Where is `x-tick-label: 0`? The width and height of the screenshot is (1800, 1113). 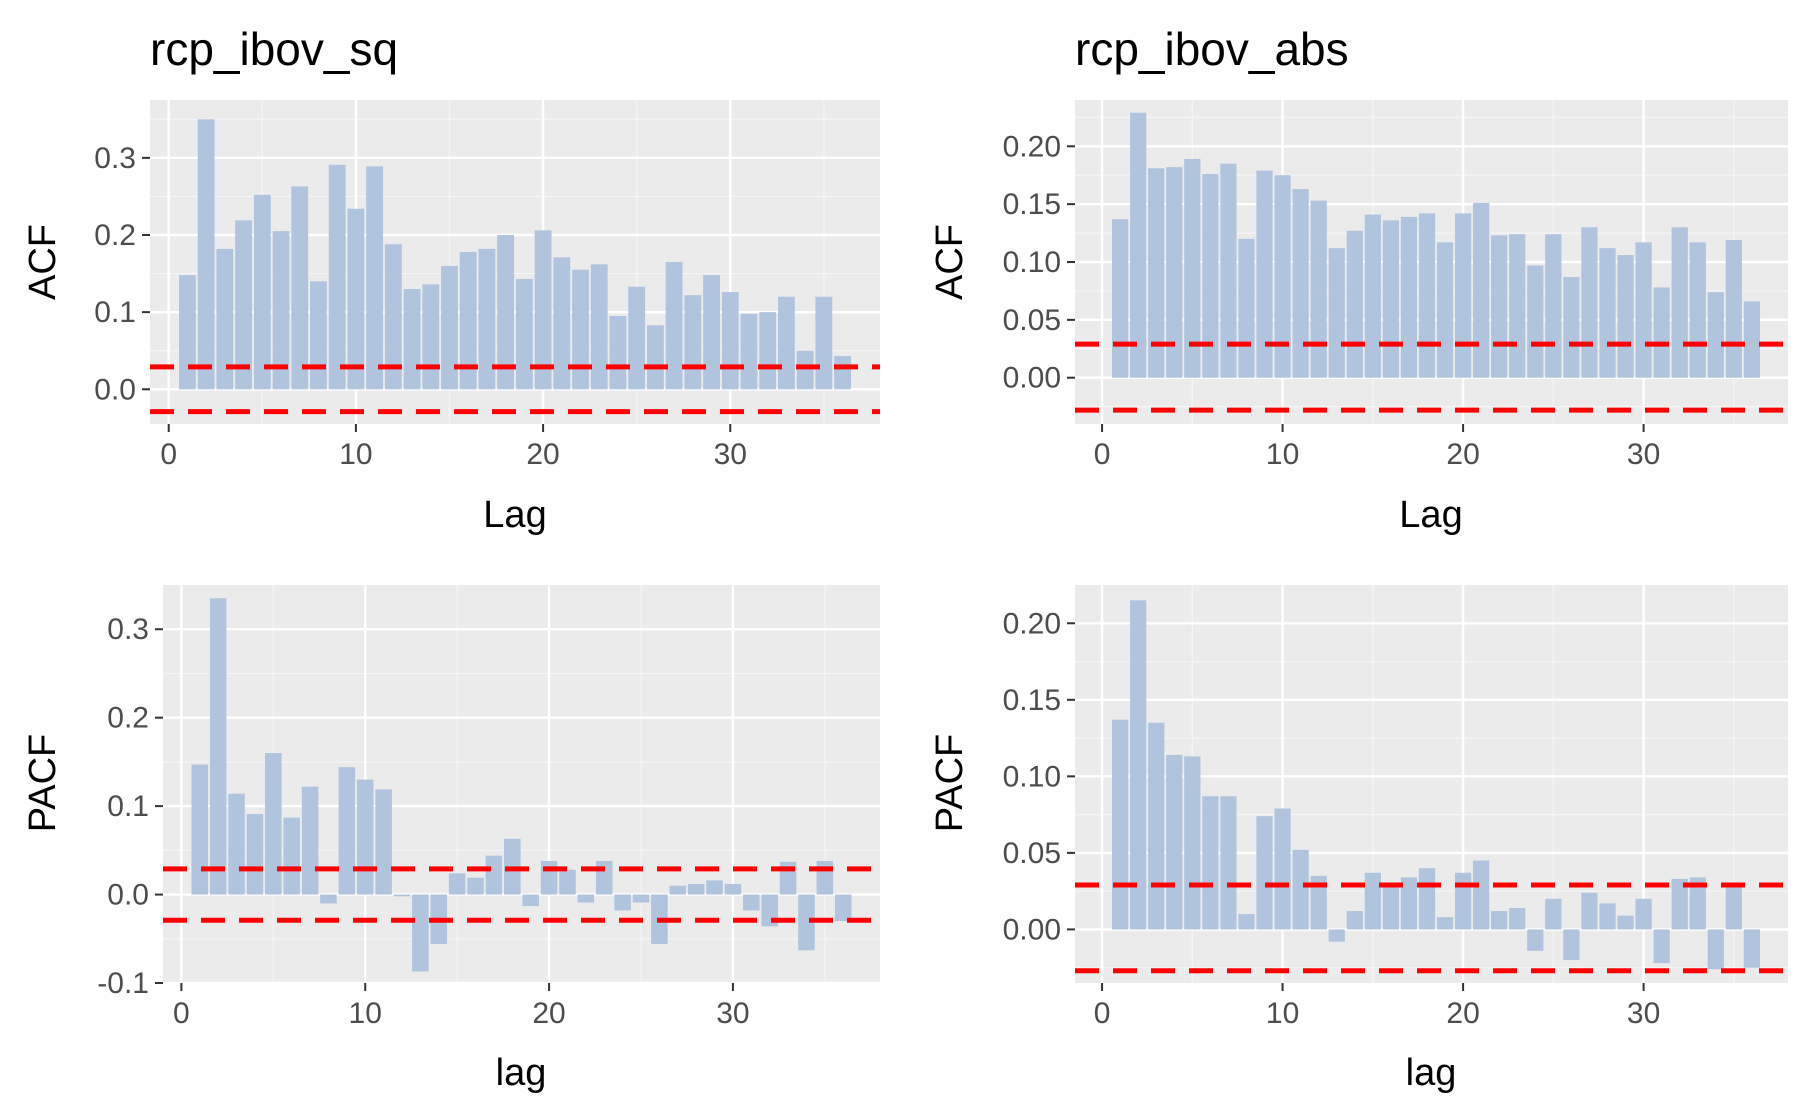 x-tick-label: 0 is located at coordinates (168, 454).